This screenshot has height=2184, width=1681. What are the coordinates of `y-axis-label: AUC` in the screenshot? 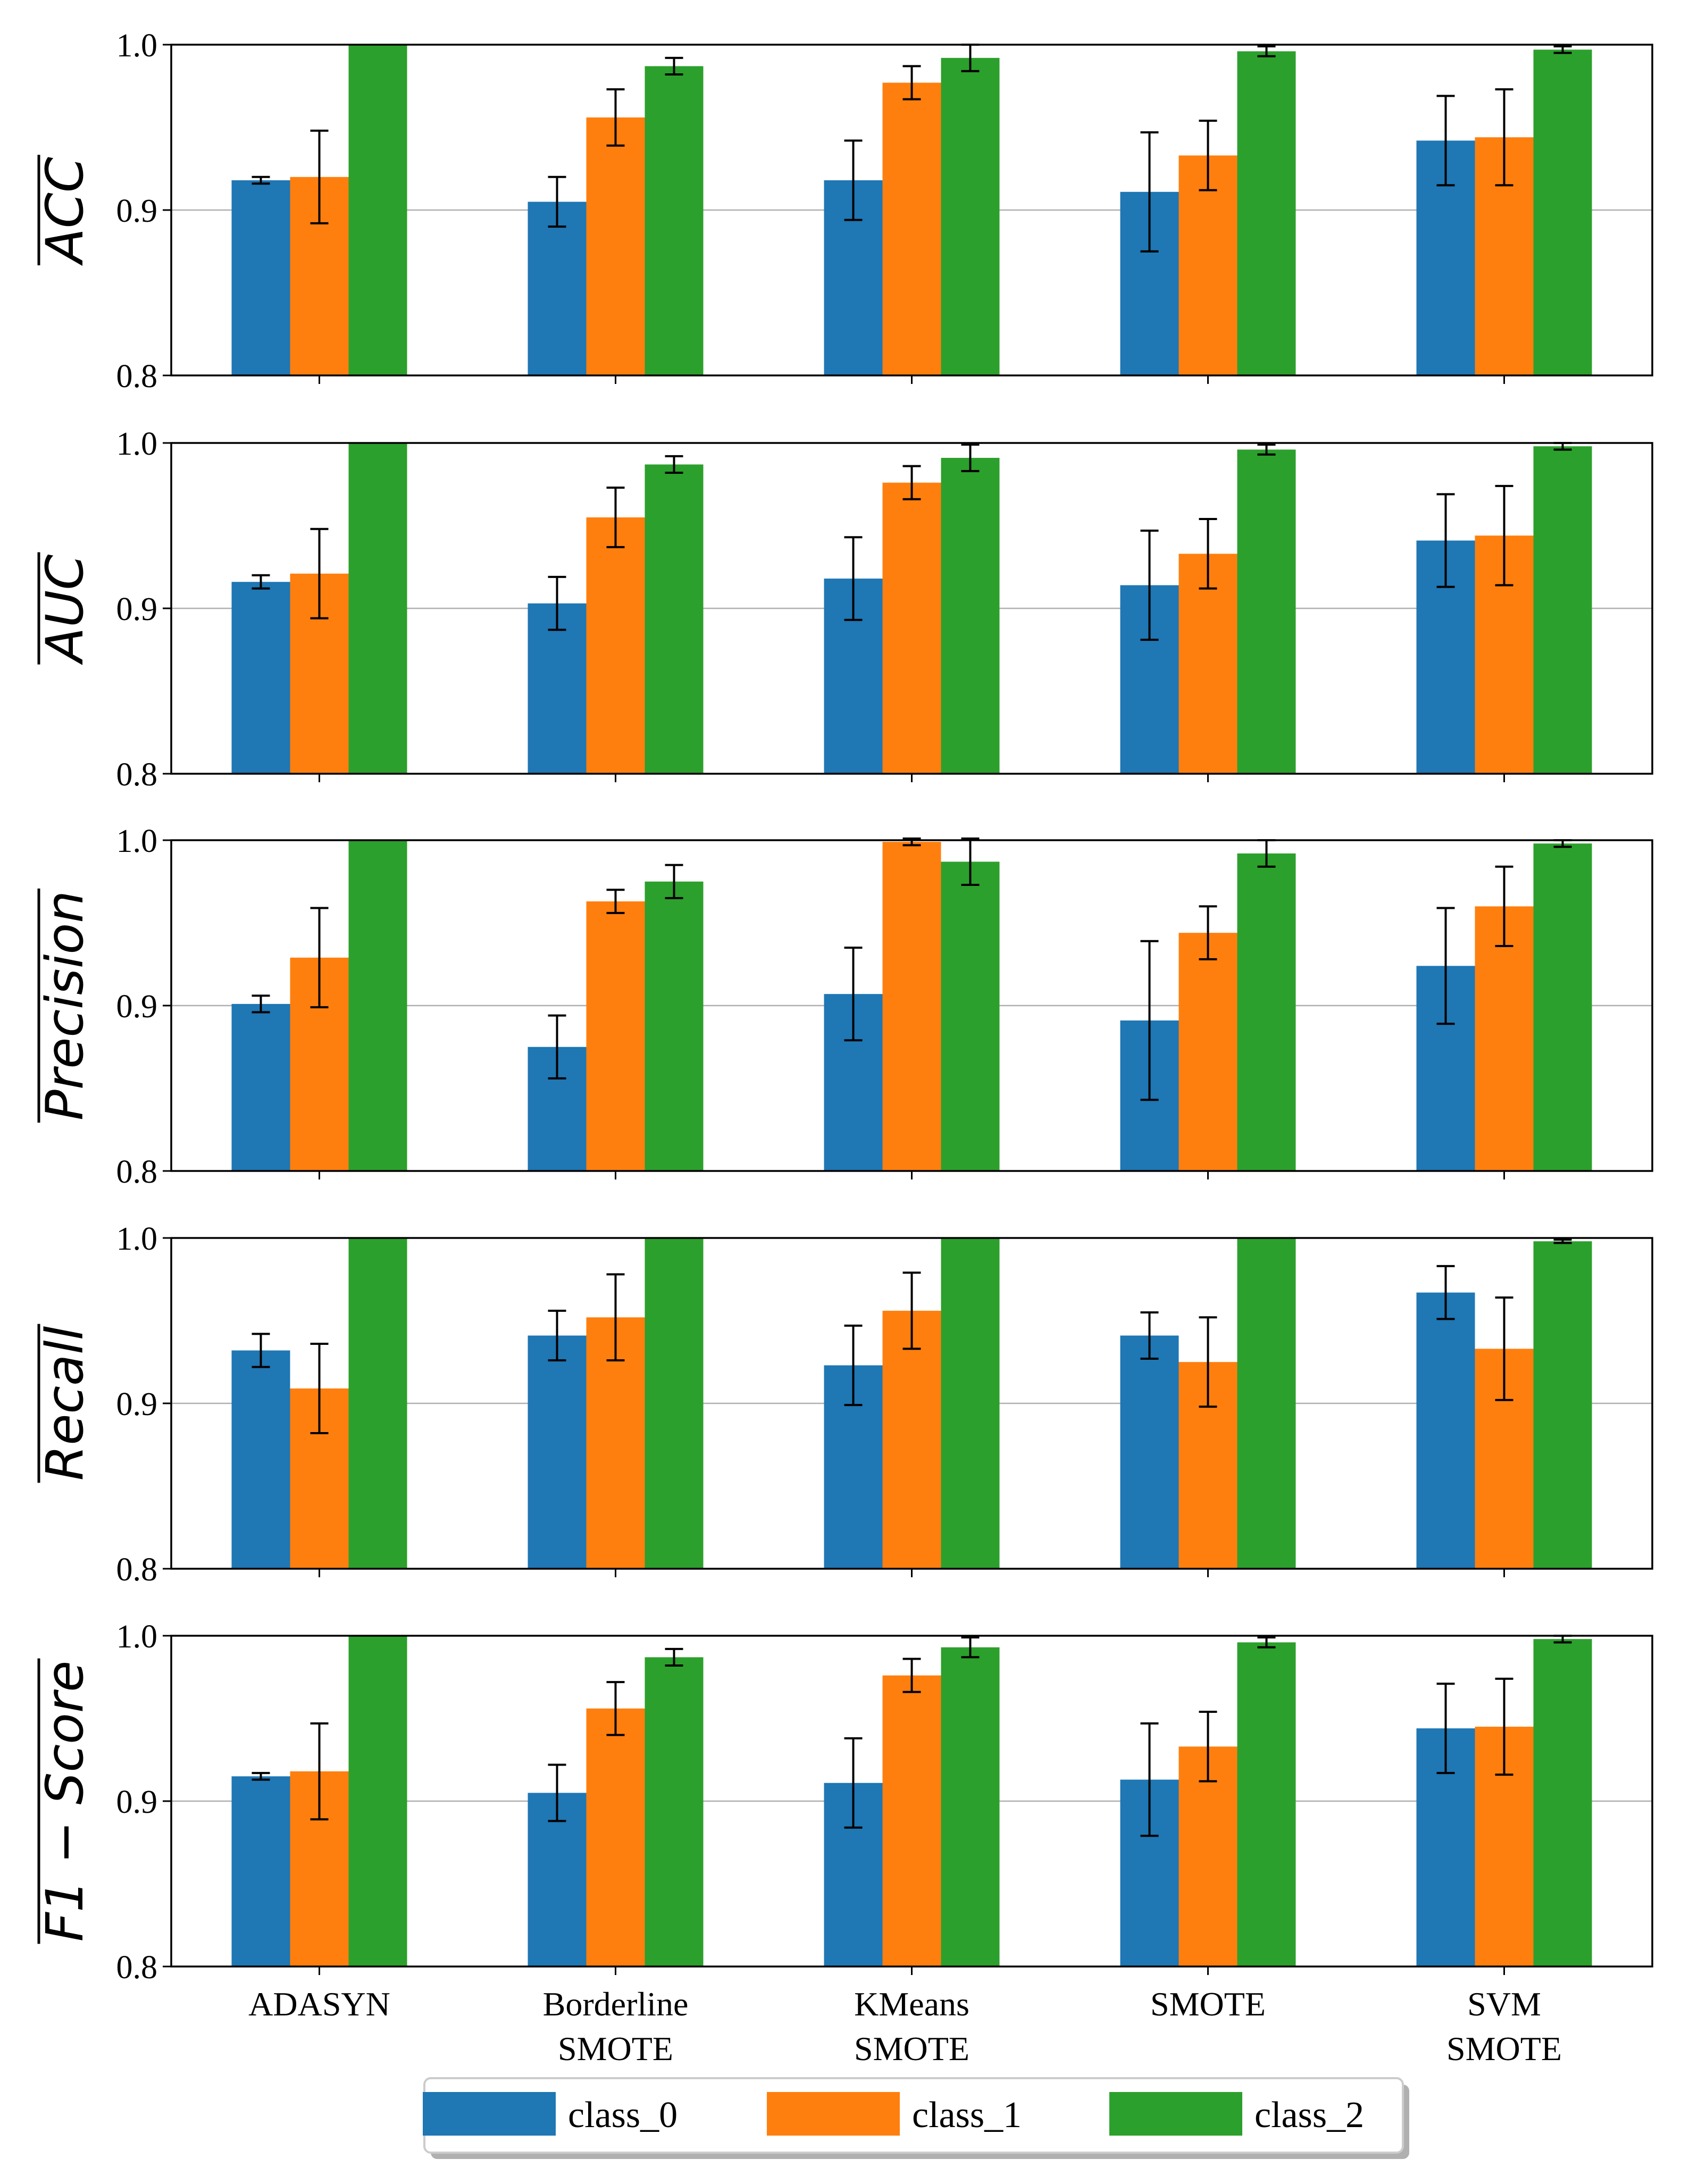 It's located at (65, 610).